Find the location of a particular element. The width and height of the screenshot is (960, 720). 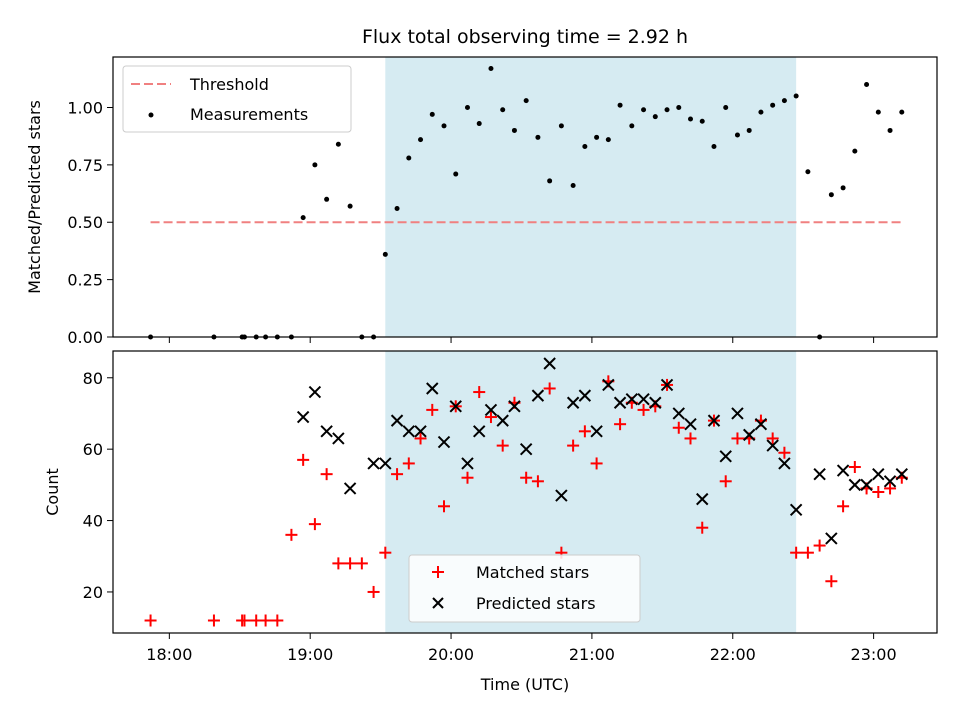

legend-measurements-swatch is located at coordinates (151, 115).